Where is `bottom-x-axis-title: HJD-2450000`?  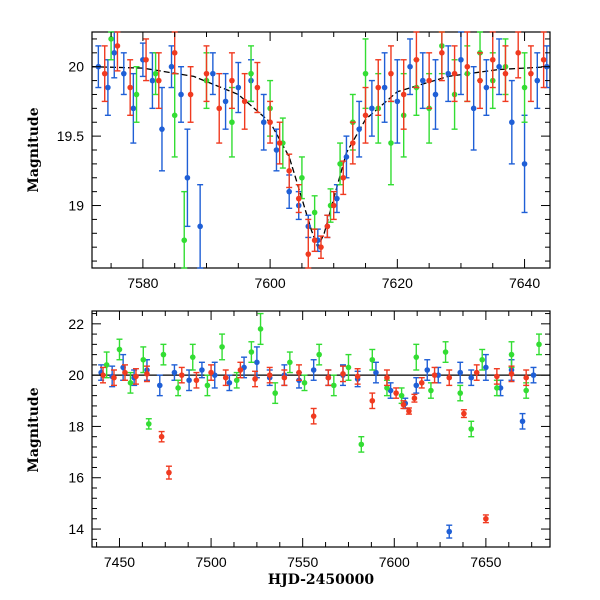 bottom-x-axis-title: HJD-2450000 is located at coordinates (321, 580).